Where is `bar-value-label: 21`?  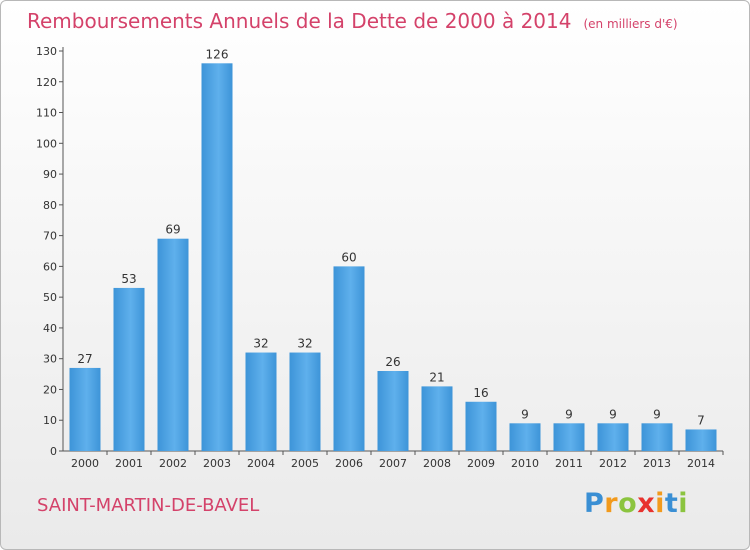 bar-value-label: 21 is located at coordinates (436, 377).